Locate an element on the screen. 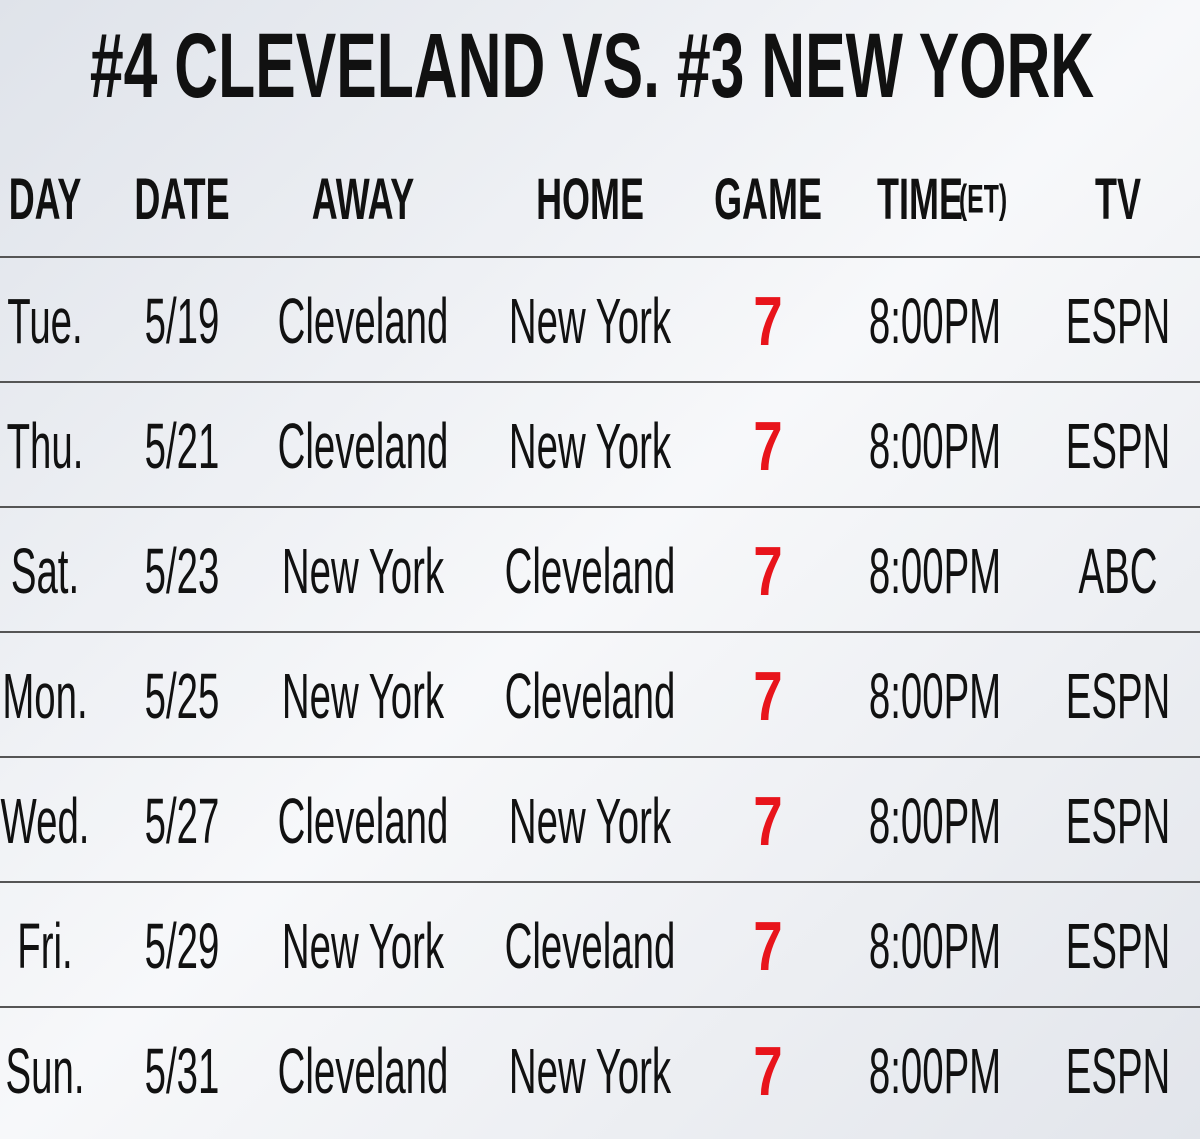 The image size is (1200, 1139). header-time-unit-group: (ET) is located at coordinates (983, 200).